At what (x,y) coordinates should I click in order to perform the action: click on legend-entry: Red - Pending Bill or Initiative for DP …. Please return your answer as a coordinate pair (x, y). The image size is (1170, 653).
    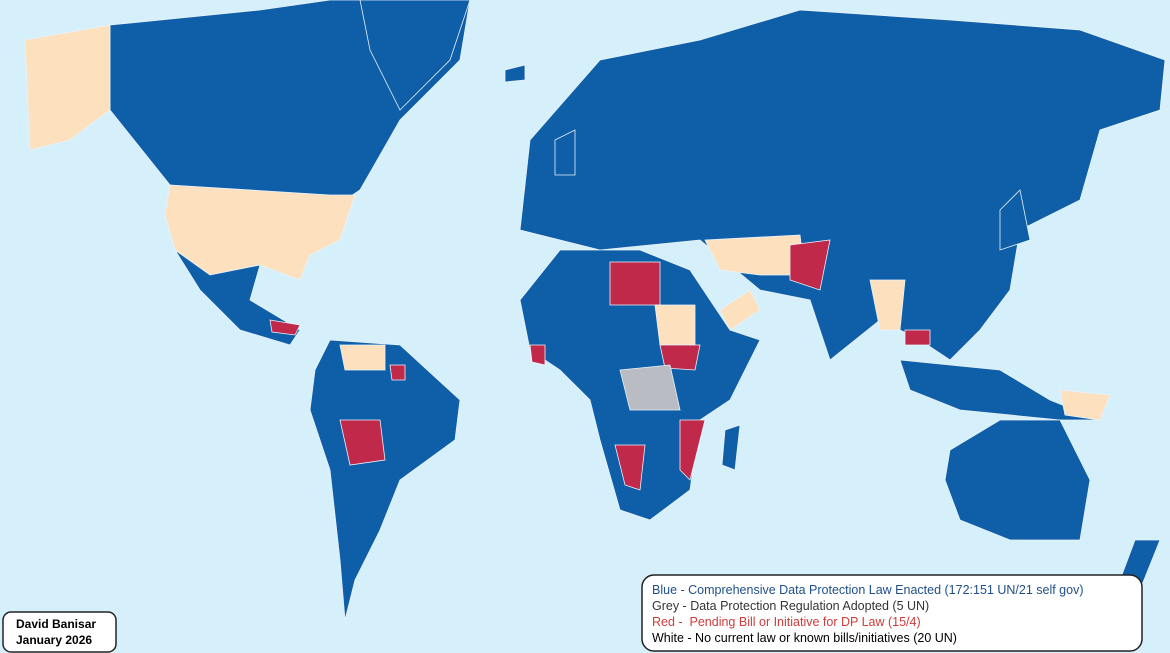
    Looking at the image, I should click on (786, 622).